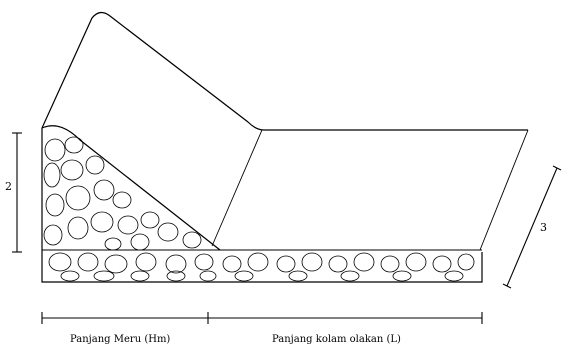 The height and width of the screenshot is (346, 563). Describe the element at coordinates (543, 227) in the screenshot. I see `width-label: 3` at that location.